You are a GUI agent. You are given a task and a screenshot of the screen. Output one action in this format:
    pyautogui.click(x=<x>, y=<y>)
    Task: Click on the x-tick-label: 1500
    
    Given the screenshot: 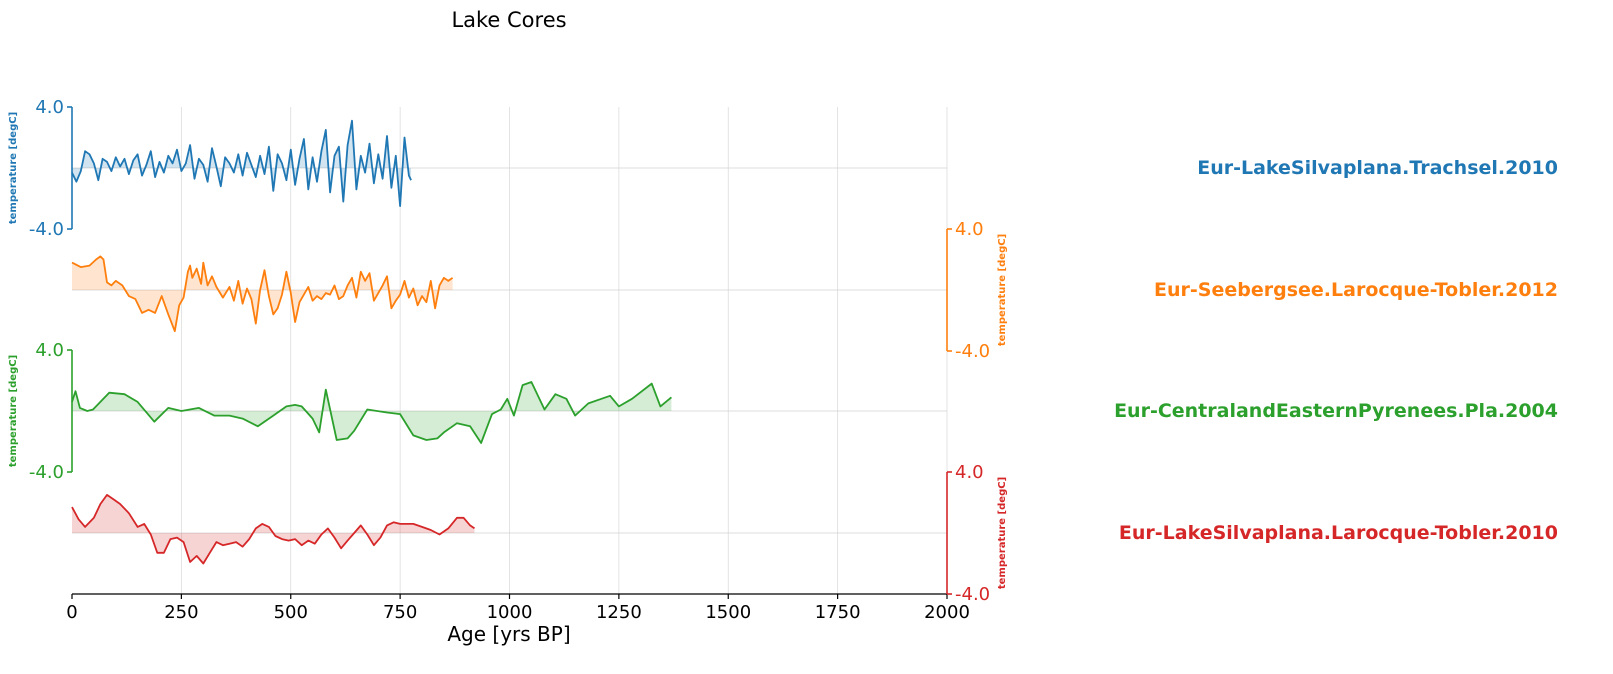 What is the action you would take?
    pyautogui.click(x=728, y=612)
    